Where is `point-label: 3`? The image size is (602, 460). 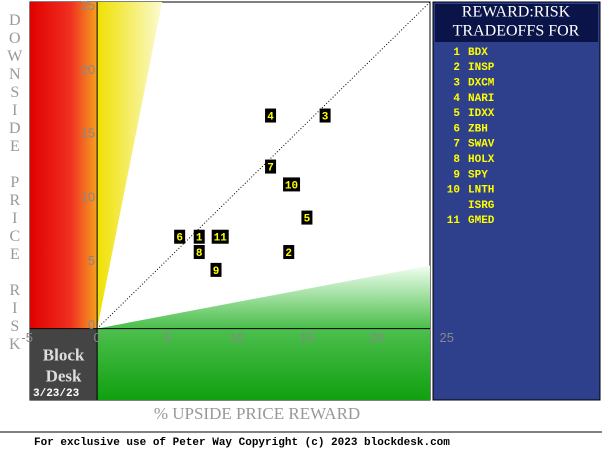 point-label: 3 is located at coordinates (325, 117).